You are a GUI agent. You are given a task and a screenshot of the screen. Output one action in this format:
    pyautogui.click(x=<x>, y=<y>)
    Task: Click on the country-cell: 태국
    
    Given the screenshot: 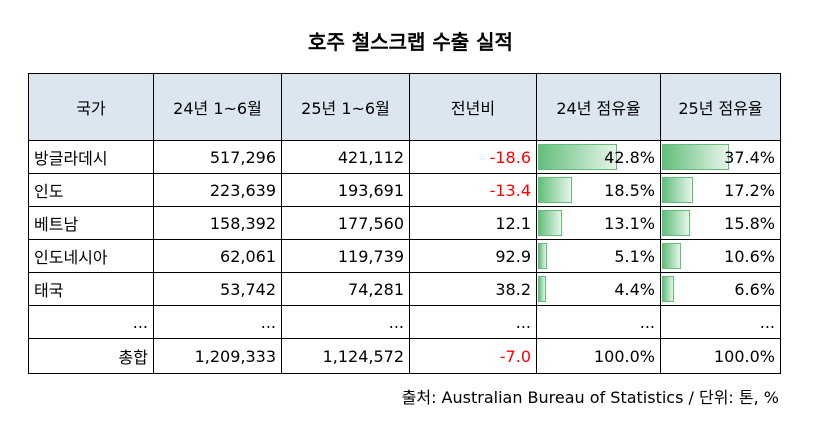 What is the action you would take?
    pyautogui.click(x=91, y=289)
    